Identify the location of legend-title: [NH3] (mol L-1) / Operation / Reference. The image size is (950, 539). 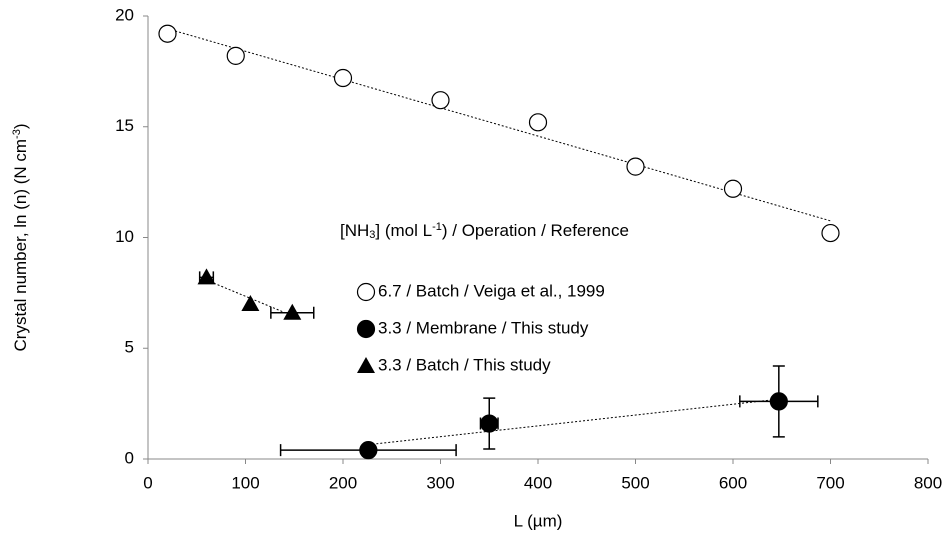
(484, 231).